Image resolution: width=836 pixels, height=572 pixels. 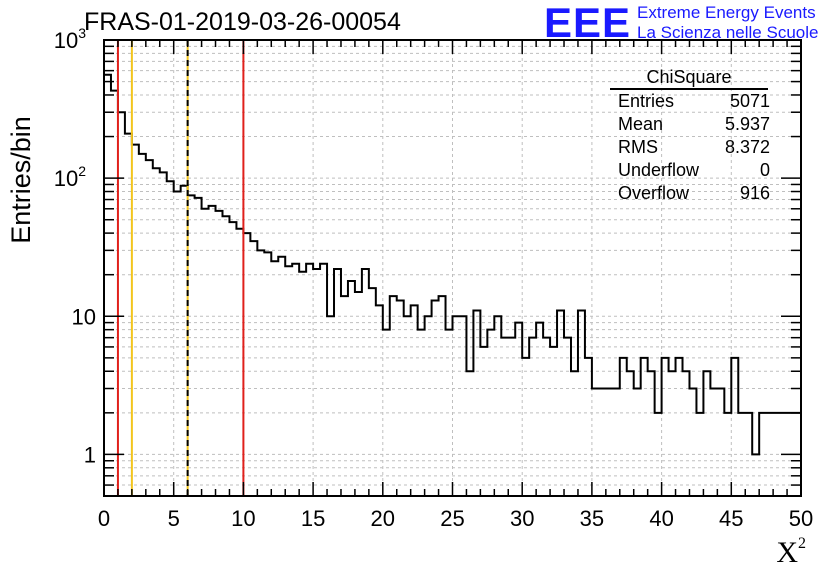 I want to click on x-tick-label: 0, so click(x=104, y=518).